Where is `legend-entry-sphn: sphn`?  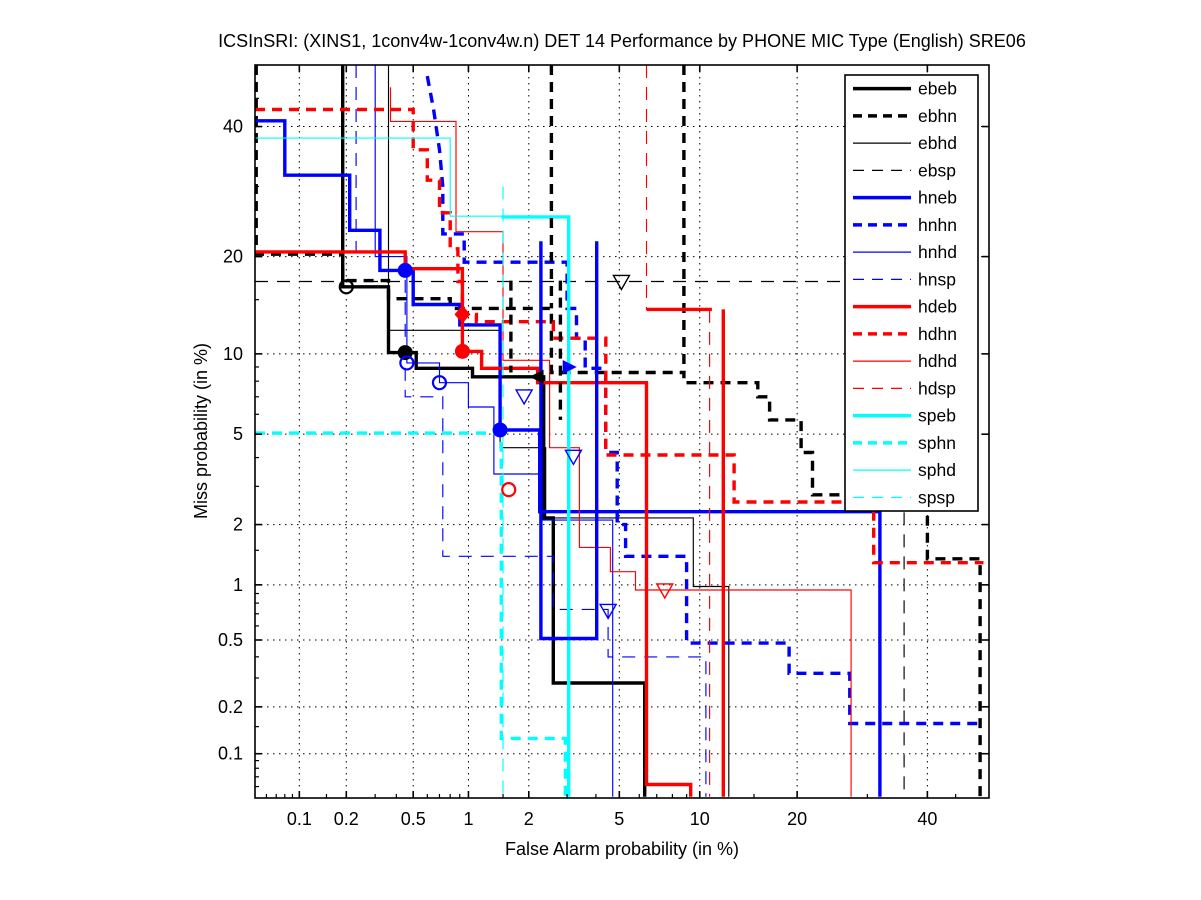
legend-entry-sphn: sphn is located at coordinates (904, 443).